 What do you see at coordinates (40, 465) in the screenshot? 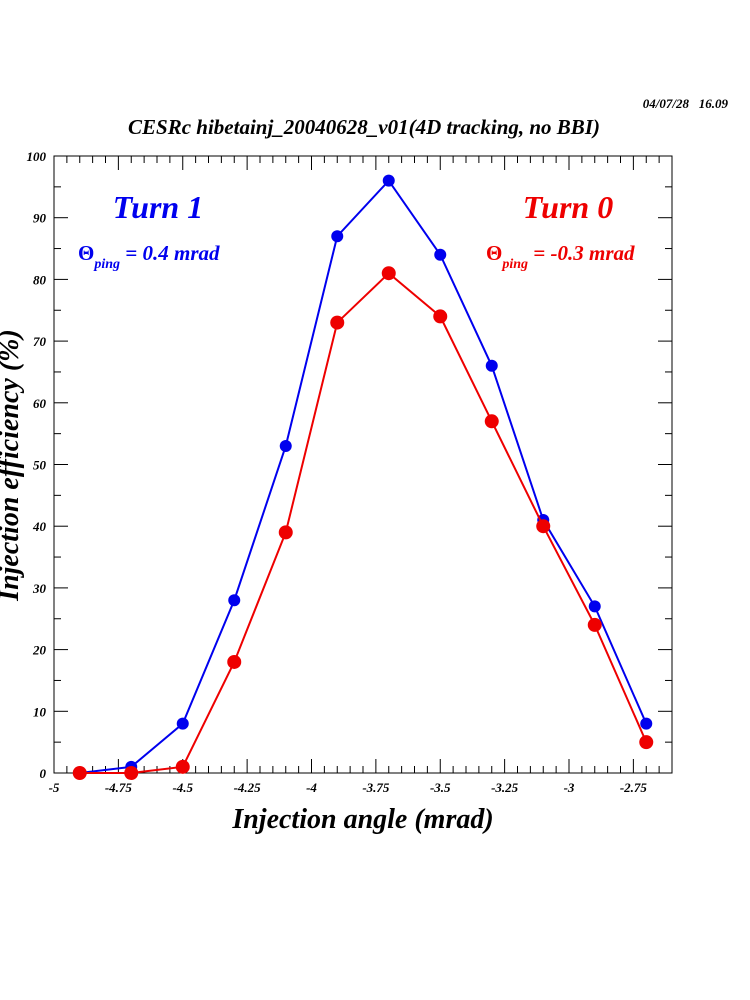
I see `y-tick-label: 50` at bounding box center [40, 465].